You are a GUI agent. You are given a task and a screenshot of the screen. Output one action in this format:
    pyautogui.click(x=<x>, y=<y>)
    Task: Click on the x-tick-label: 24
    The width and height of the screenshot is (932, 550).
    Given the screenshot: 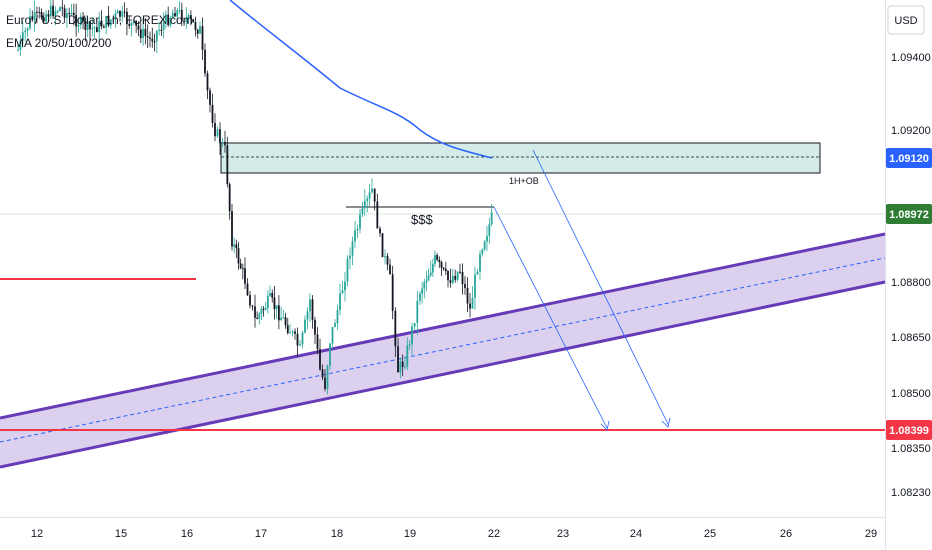 What is the action you would take?
    pyautogui.click(x=636, y=534)
    